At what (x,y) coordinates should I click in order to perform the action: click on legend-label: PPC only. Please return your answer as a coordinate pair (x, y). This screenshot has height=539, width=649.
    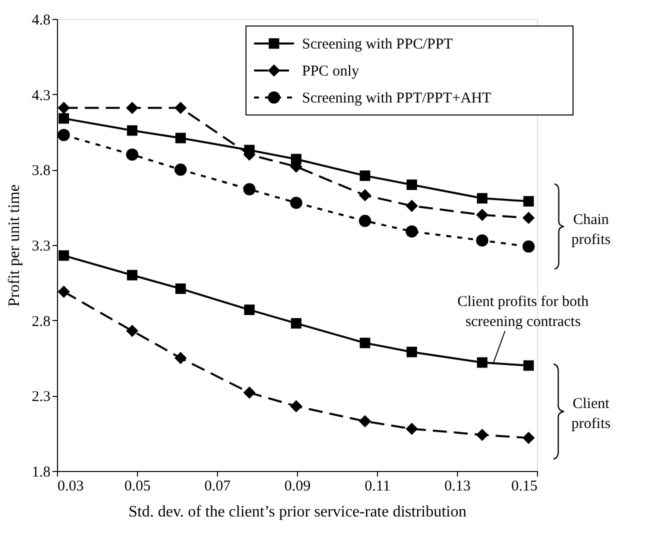
    Looking at the image, I should click on (331, 72).